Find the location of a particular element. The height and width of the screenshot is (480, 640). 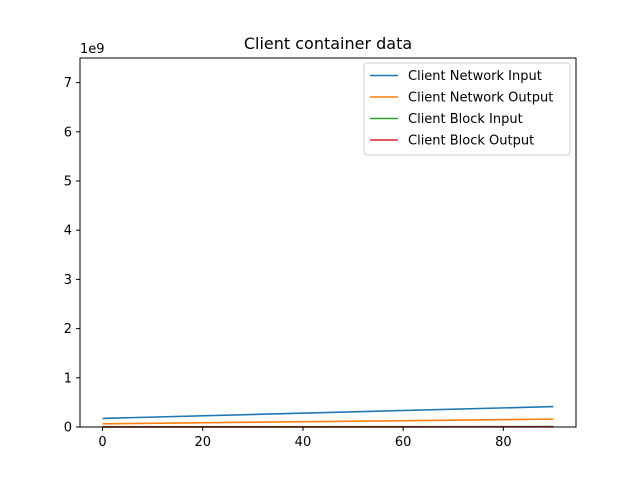

x-tick-label: 60 is located at coordinates (403, 442).